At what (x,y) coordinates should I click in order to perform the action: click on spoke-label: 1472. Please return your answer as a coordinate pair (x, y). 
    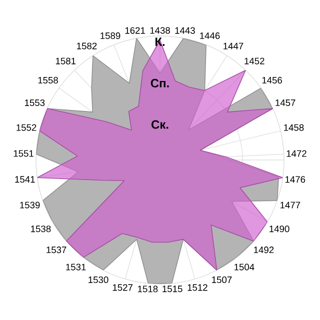
    Looking at the image, I should click on (296, 153).